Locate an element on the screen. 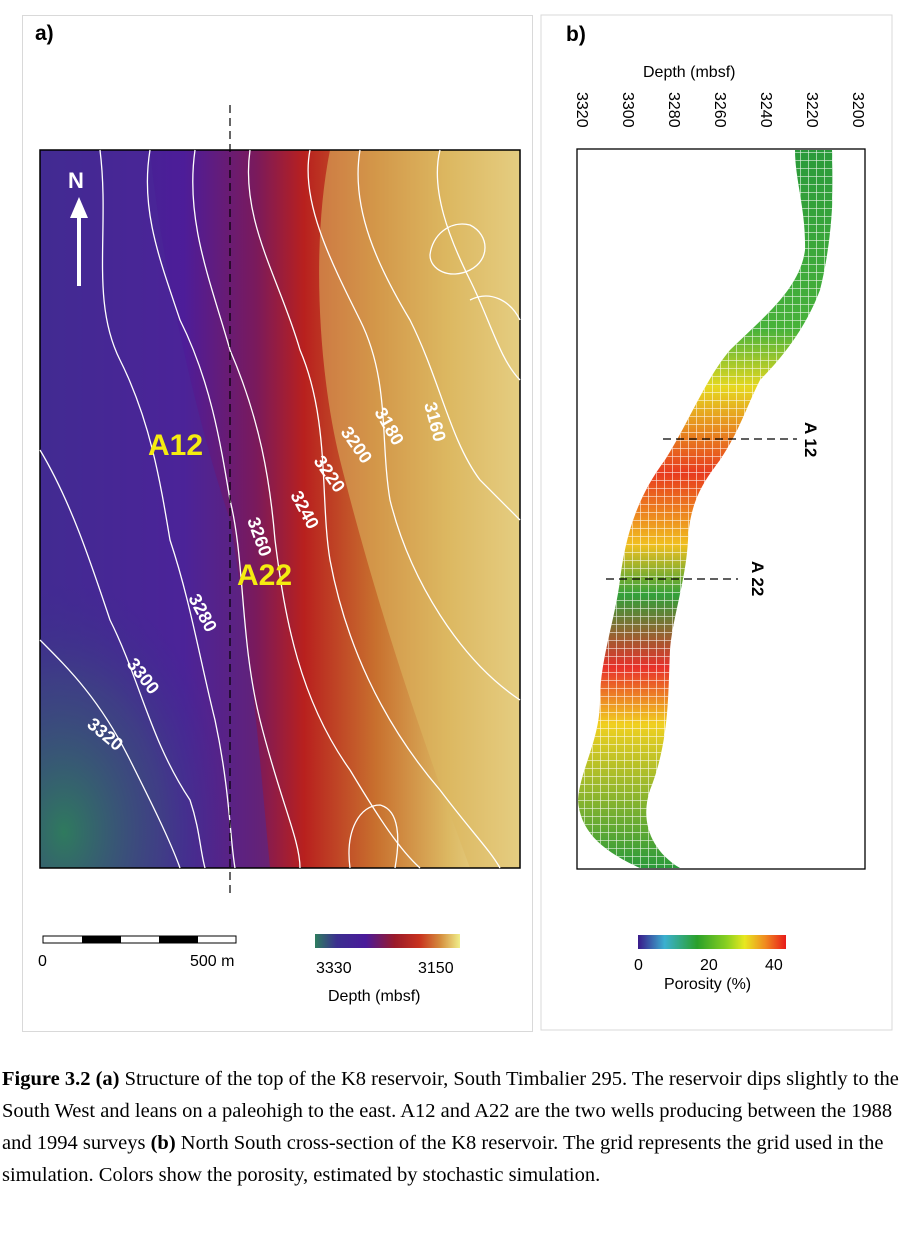 The image size is (909, 1241). well-a12-label: A12 is located at coordinates (175, 445).